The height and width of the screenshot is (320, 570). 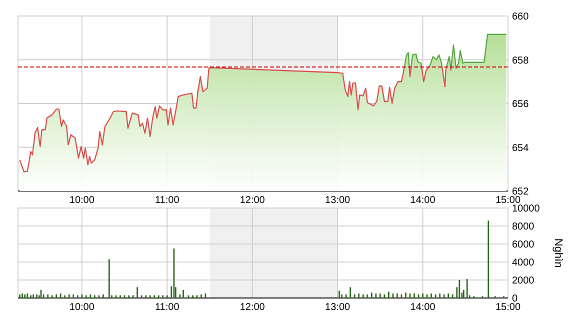 What do you see at coordinates (521, 148) in the screenshot?
I see `y-tick-label: 654` at bounding box center [521, 148].